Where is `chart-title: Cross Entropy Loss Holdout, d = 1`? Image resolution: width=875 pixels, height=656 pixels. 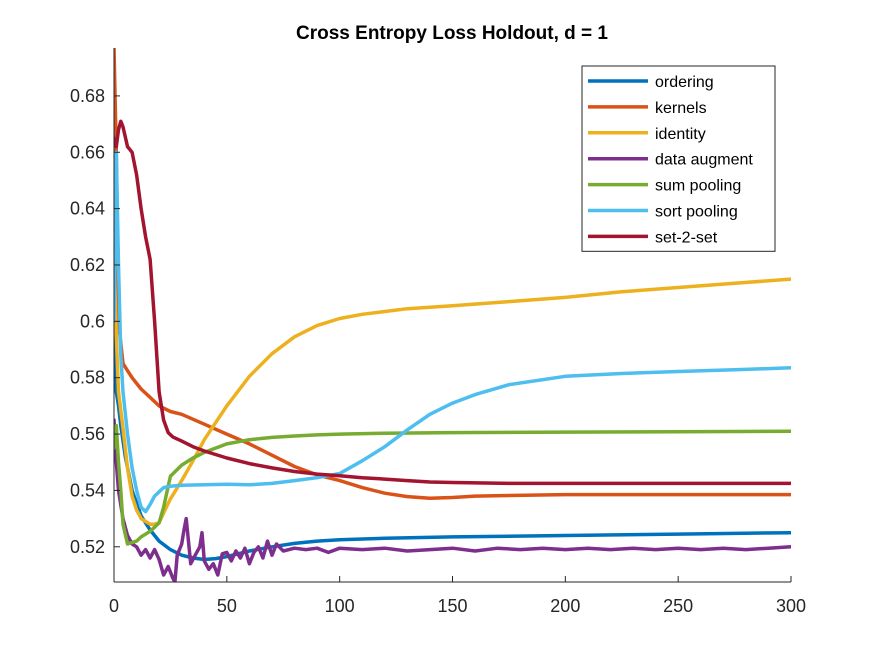 chart-title: Cross Entropy Loss Holdout, d = 1 is located at coordinates (452, 33).